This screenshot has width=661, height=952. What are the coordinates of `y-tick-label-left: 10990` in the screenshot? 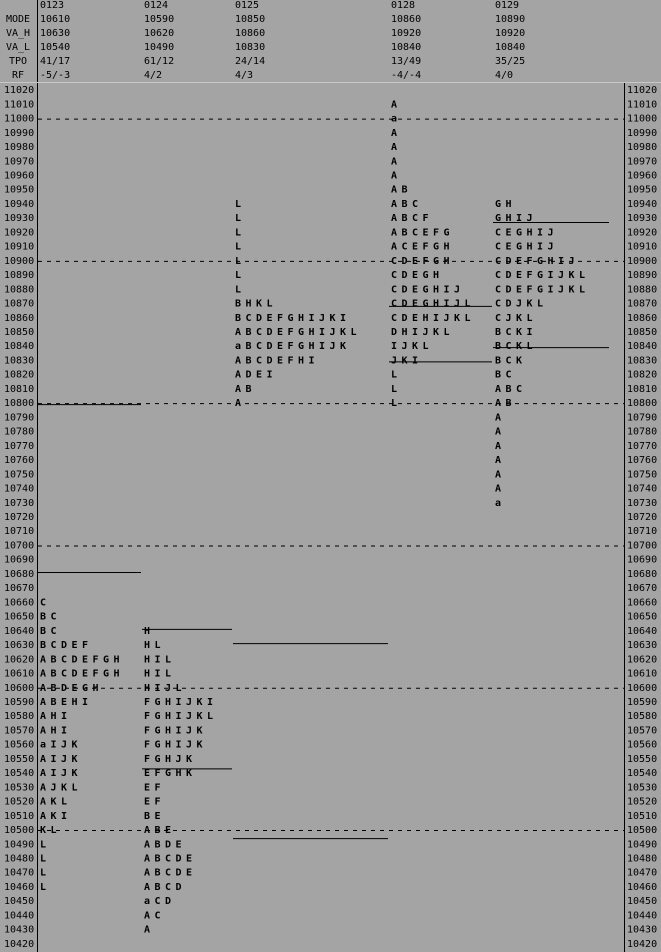 It's located at (19, 133).